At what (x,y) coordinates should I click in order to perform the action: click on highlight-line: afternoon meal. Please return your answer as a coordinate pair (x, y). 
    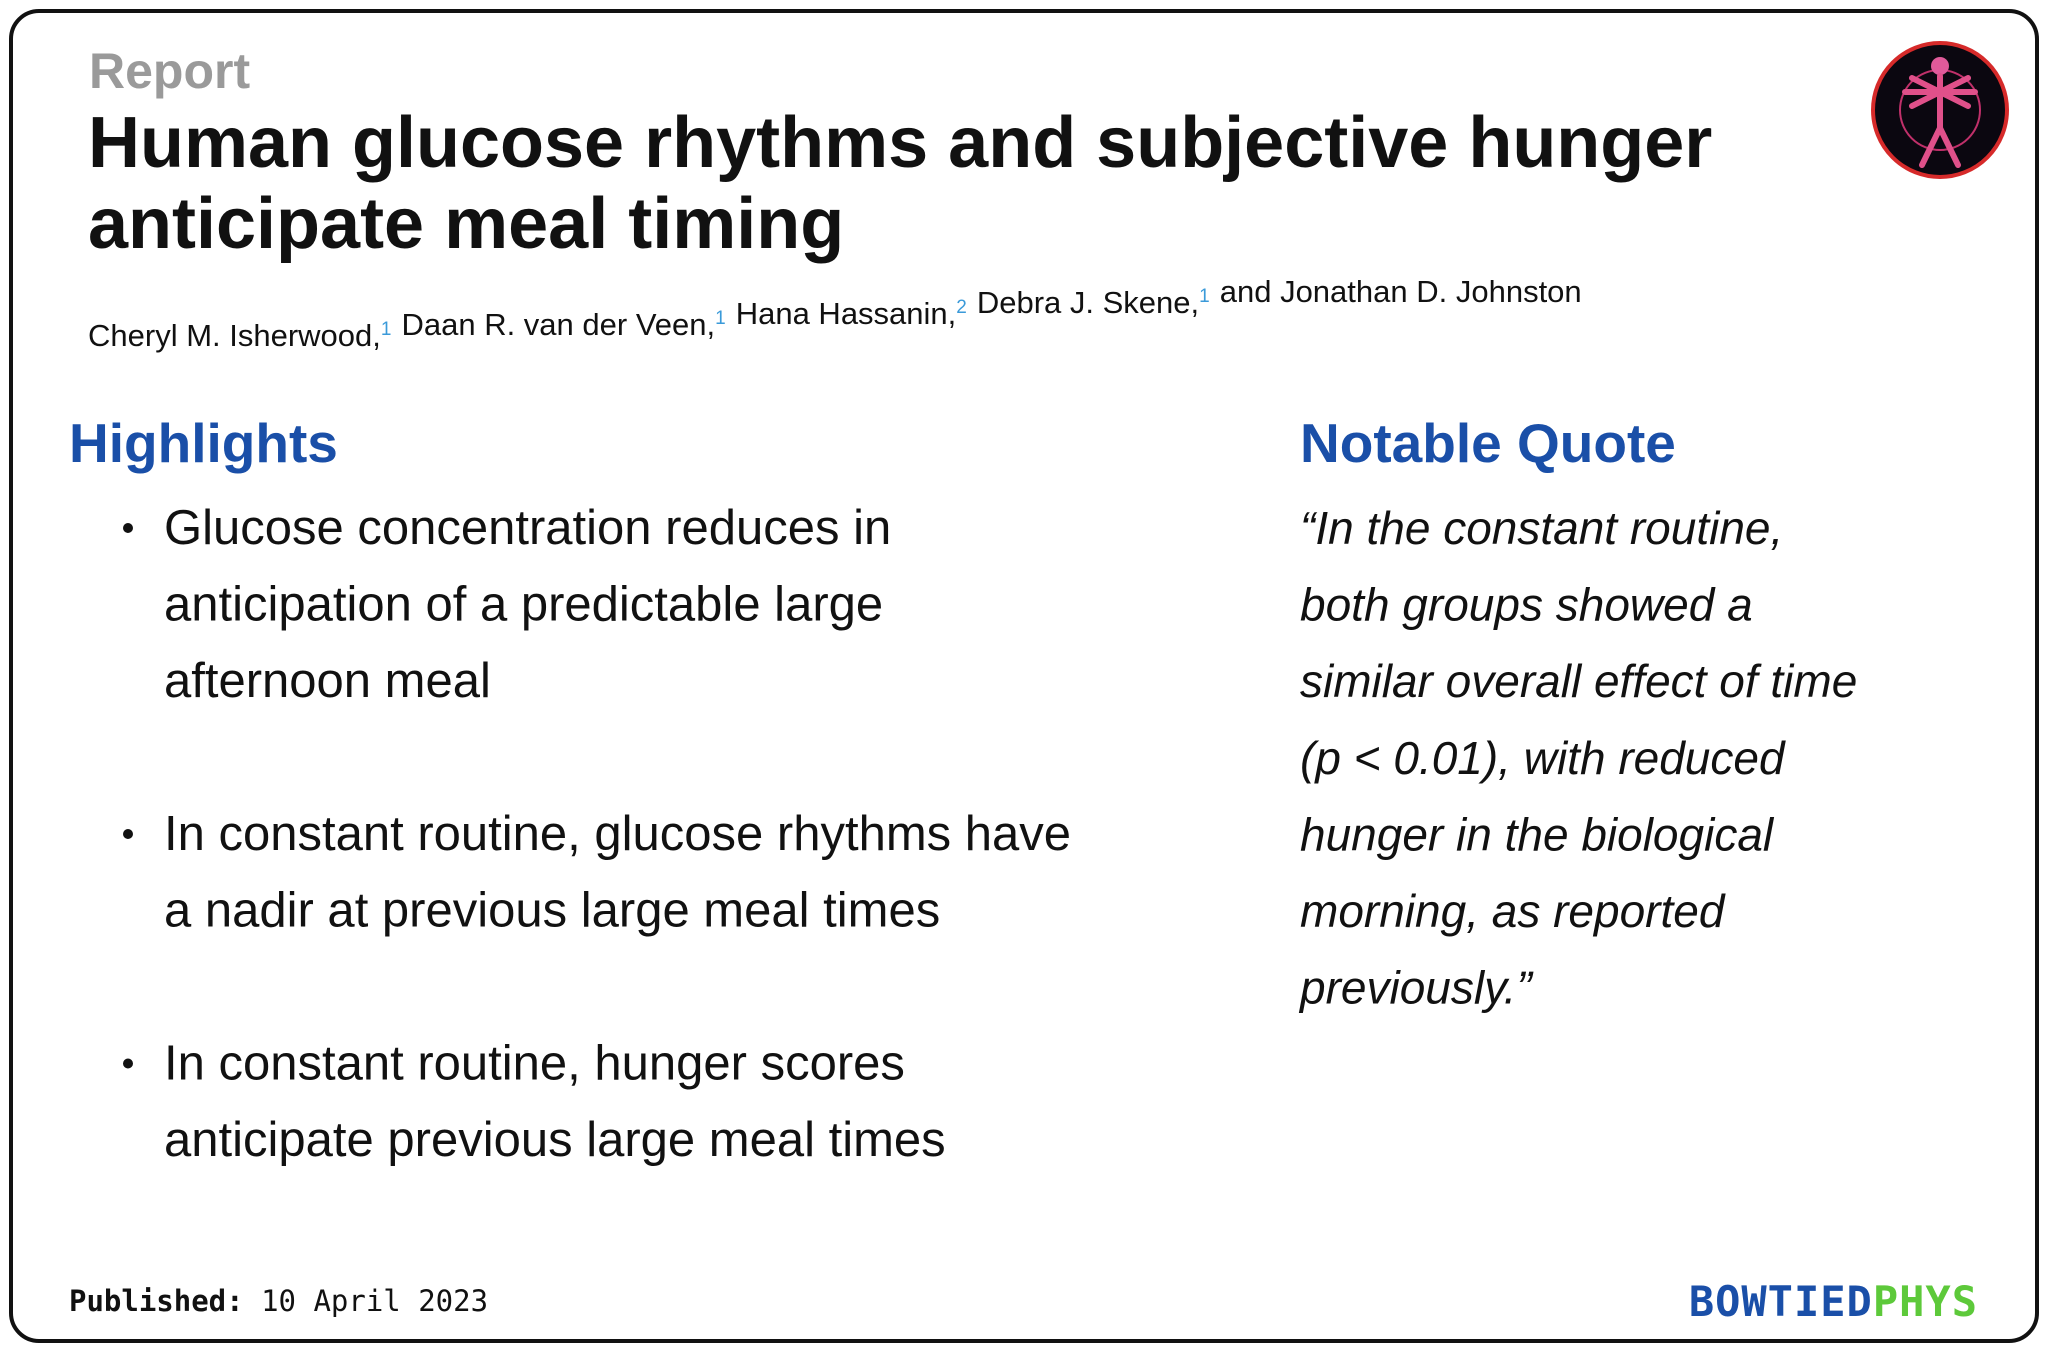
    Looking at the image, I should click on (327, 681).